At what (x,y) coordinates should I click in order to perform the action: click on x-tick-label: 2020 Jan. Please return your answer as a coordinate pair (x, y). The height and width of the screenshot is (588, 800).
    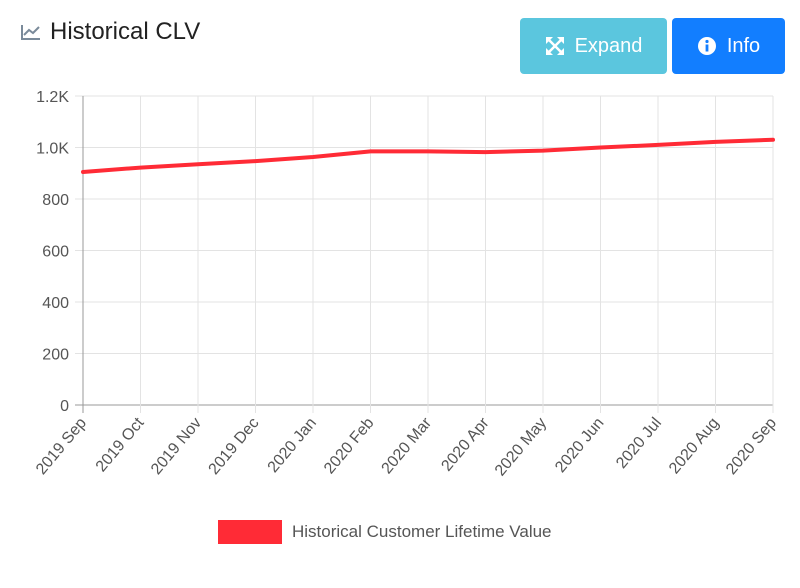
    Looking at the image, I should click on (292, 445).